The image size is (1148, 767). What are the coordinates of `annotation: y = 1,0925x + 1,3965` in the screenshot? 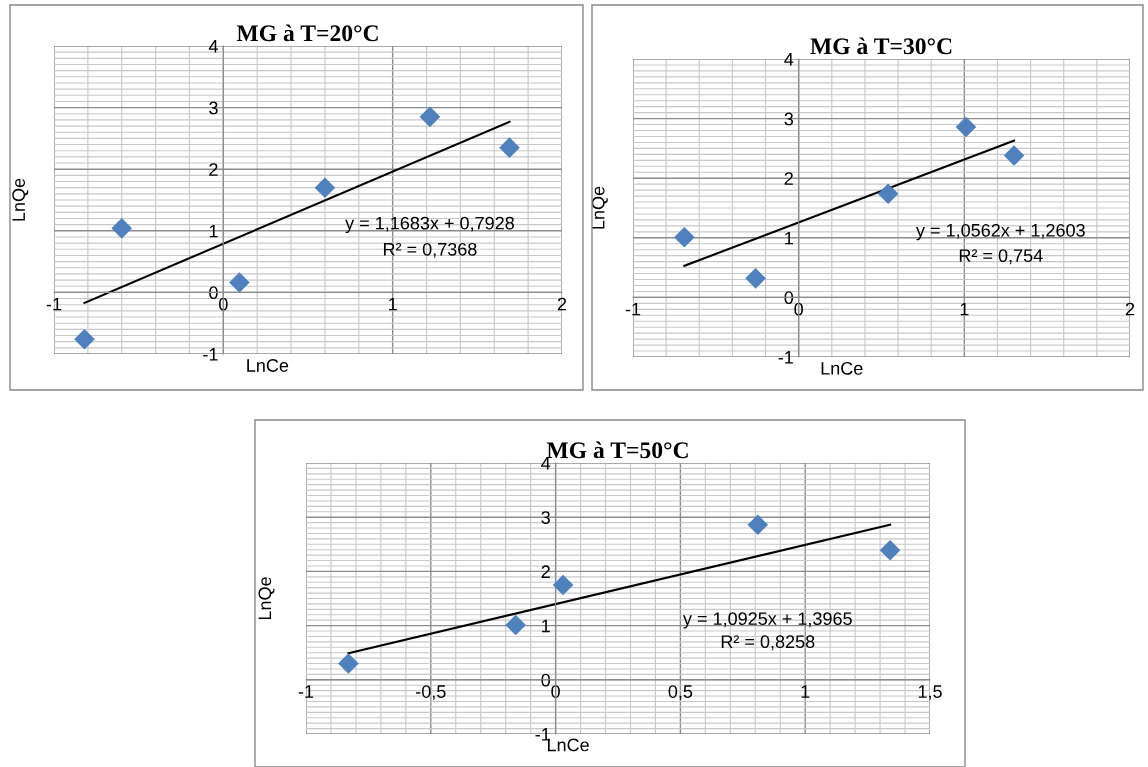 It's located at (767, 620).